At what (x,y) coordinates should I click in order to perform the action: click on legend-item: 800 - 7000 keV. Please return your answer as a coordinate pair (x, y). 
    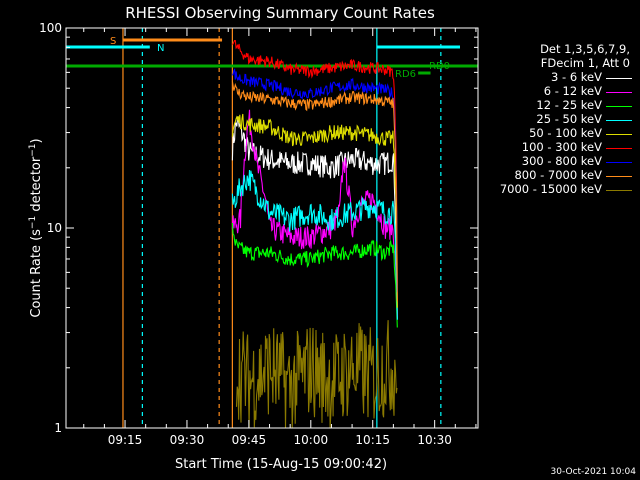
    Looking at the image, I should click on (565, 175).